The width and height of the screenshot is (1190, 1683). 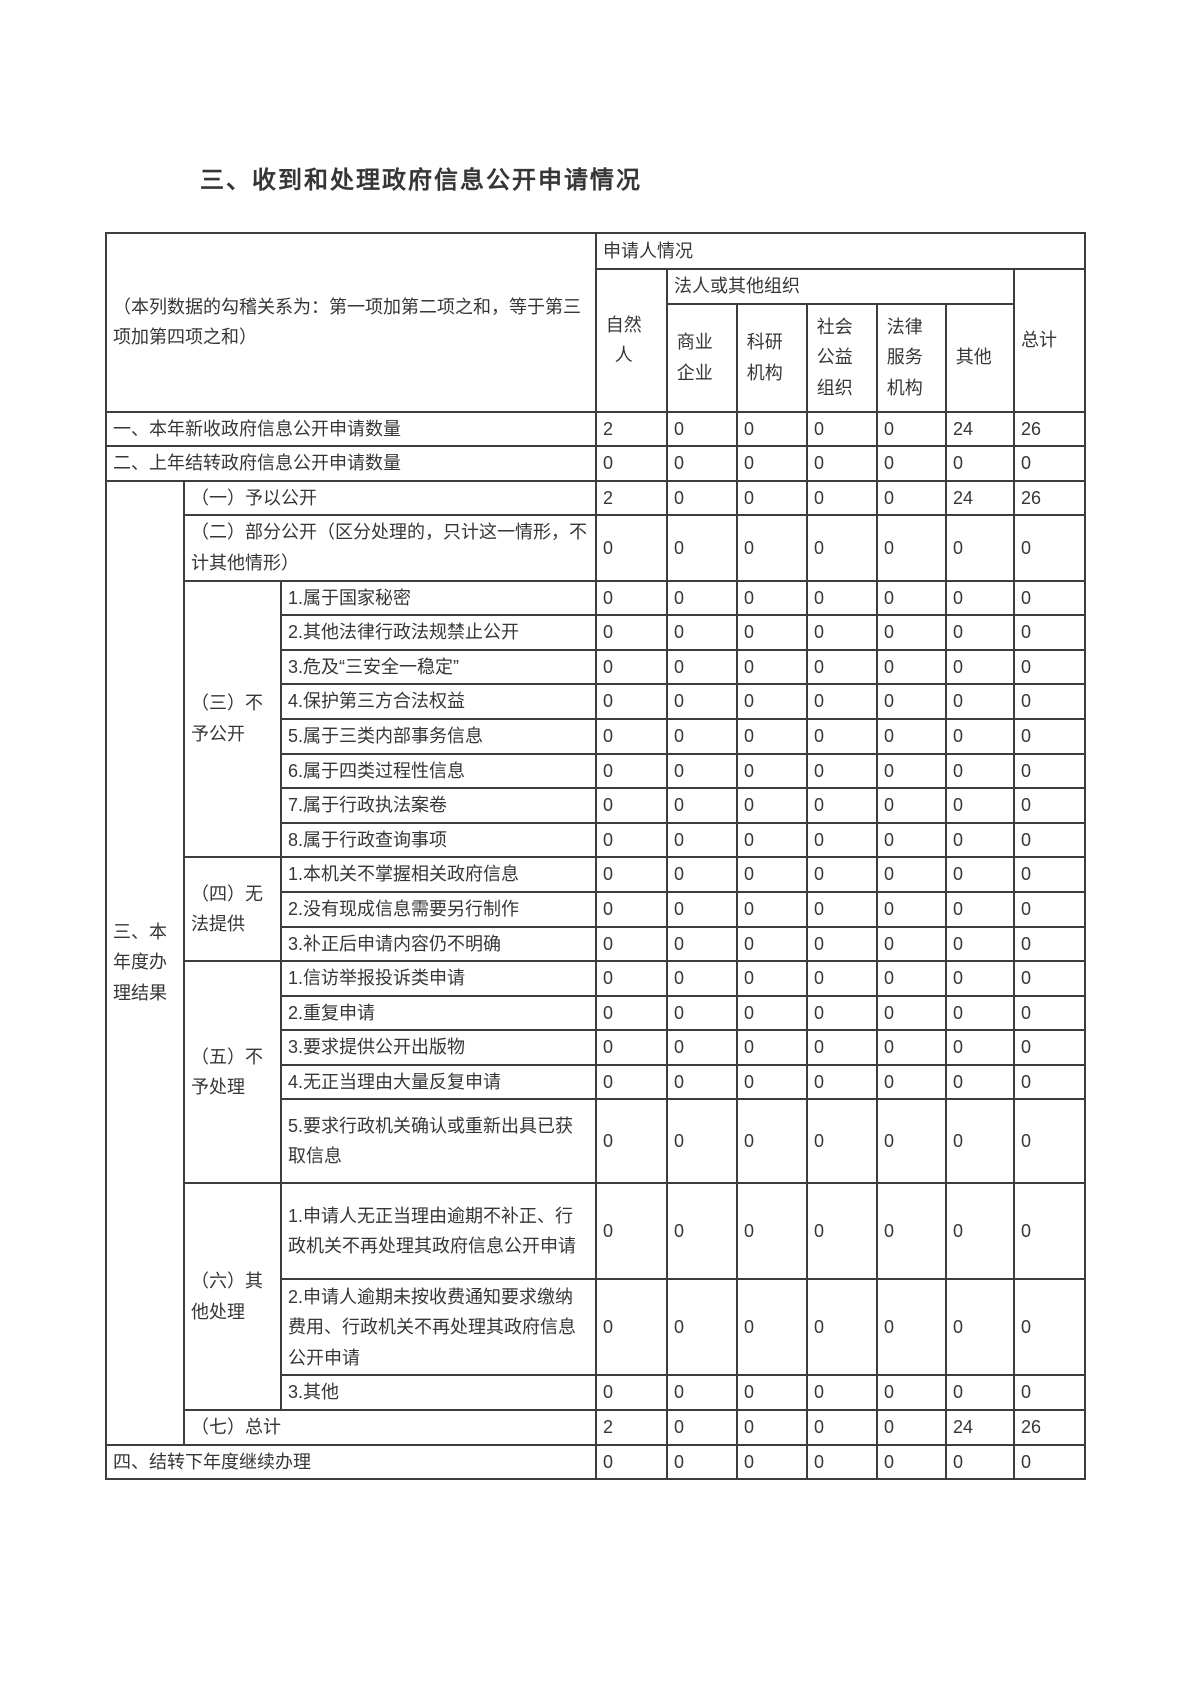 I want to click on row-label: 四、结转下年度继续办理, so click(x=351, y=1462).